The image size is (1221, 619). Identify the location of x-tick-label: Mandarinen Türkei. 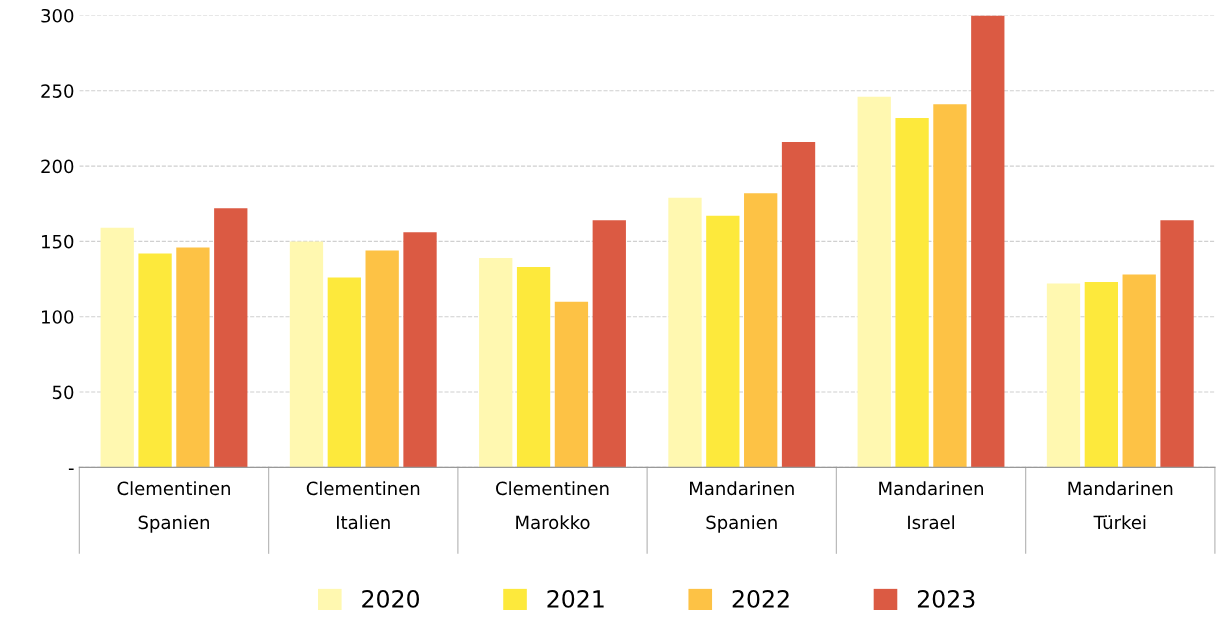
(1120, 505).